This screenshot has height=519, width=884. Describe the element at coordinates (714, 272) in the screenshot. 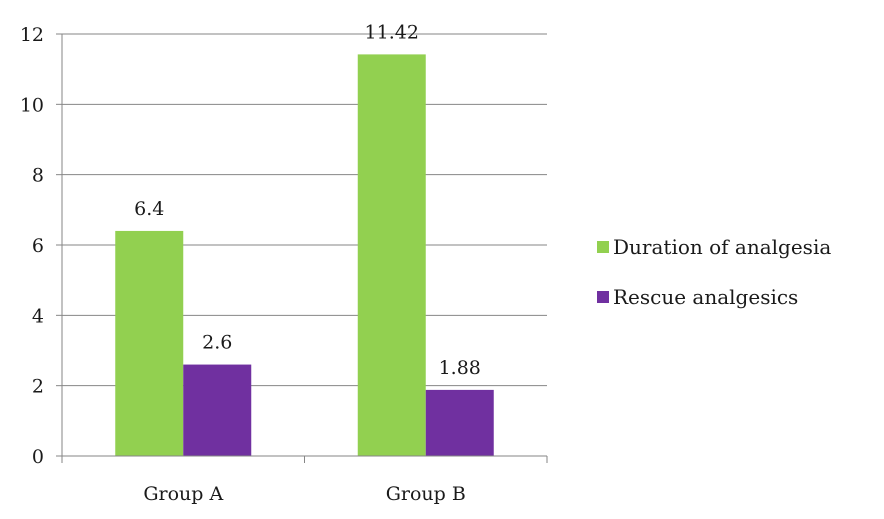

I see `legend: Duration of analgesia Rescue analgesics` at that location.